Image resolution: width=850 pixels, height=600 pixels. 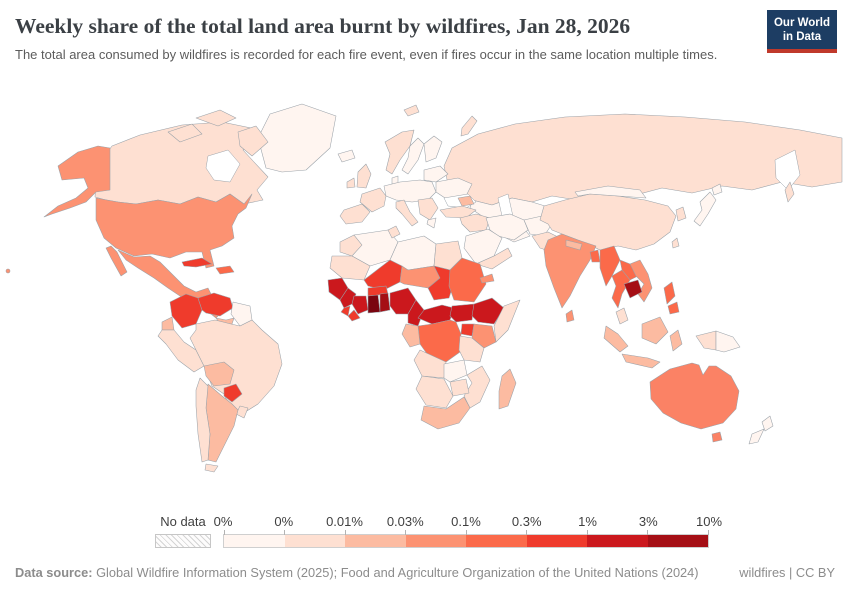 What do you see at coordinates (633, 289) in the screenshot?
I see `region-cambodia` at bounding box center [633, 289].